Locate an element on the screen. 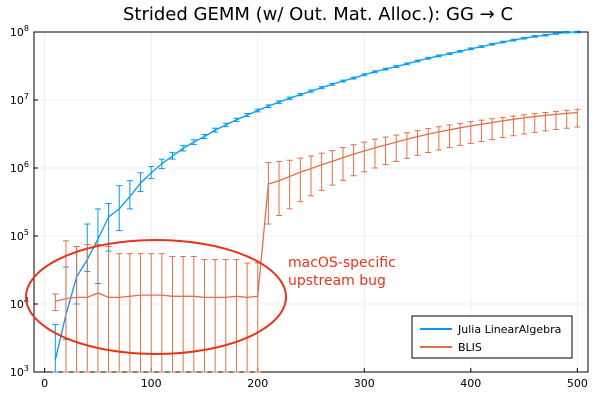  annotation-line-1: macOS-specific is located at coordinates (342, 263).